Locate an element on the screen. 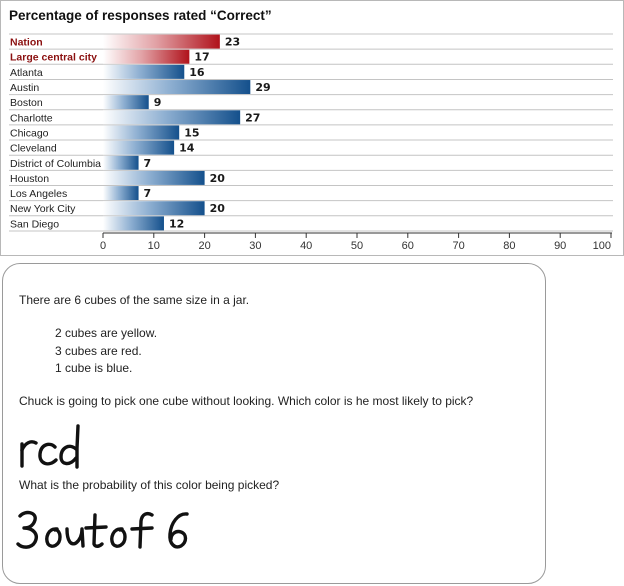 The image size is (624, 586). category-label: Houston is located at coordinates (29, 179).